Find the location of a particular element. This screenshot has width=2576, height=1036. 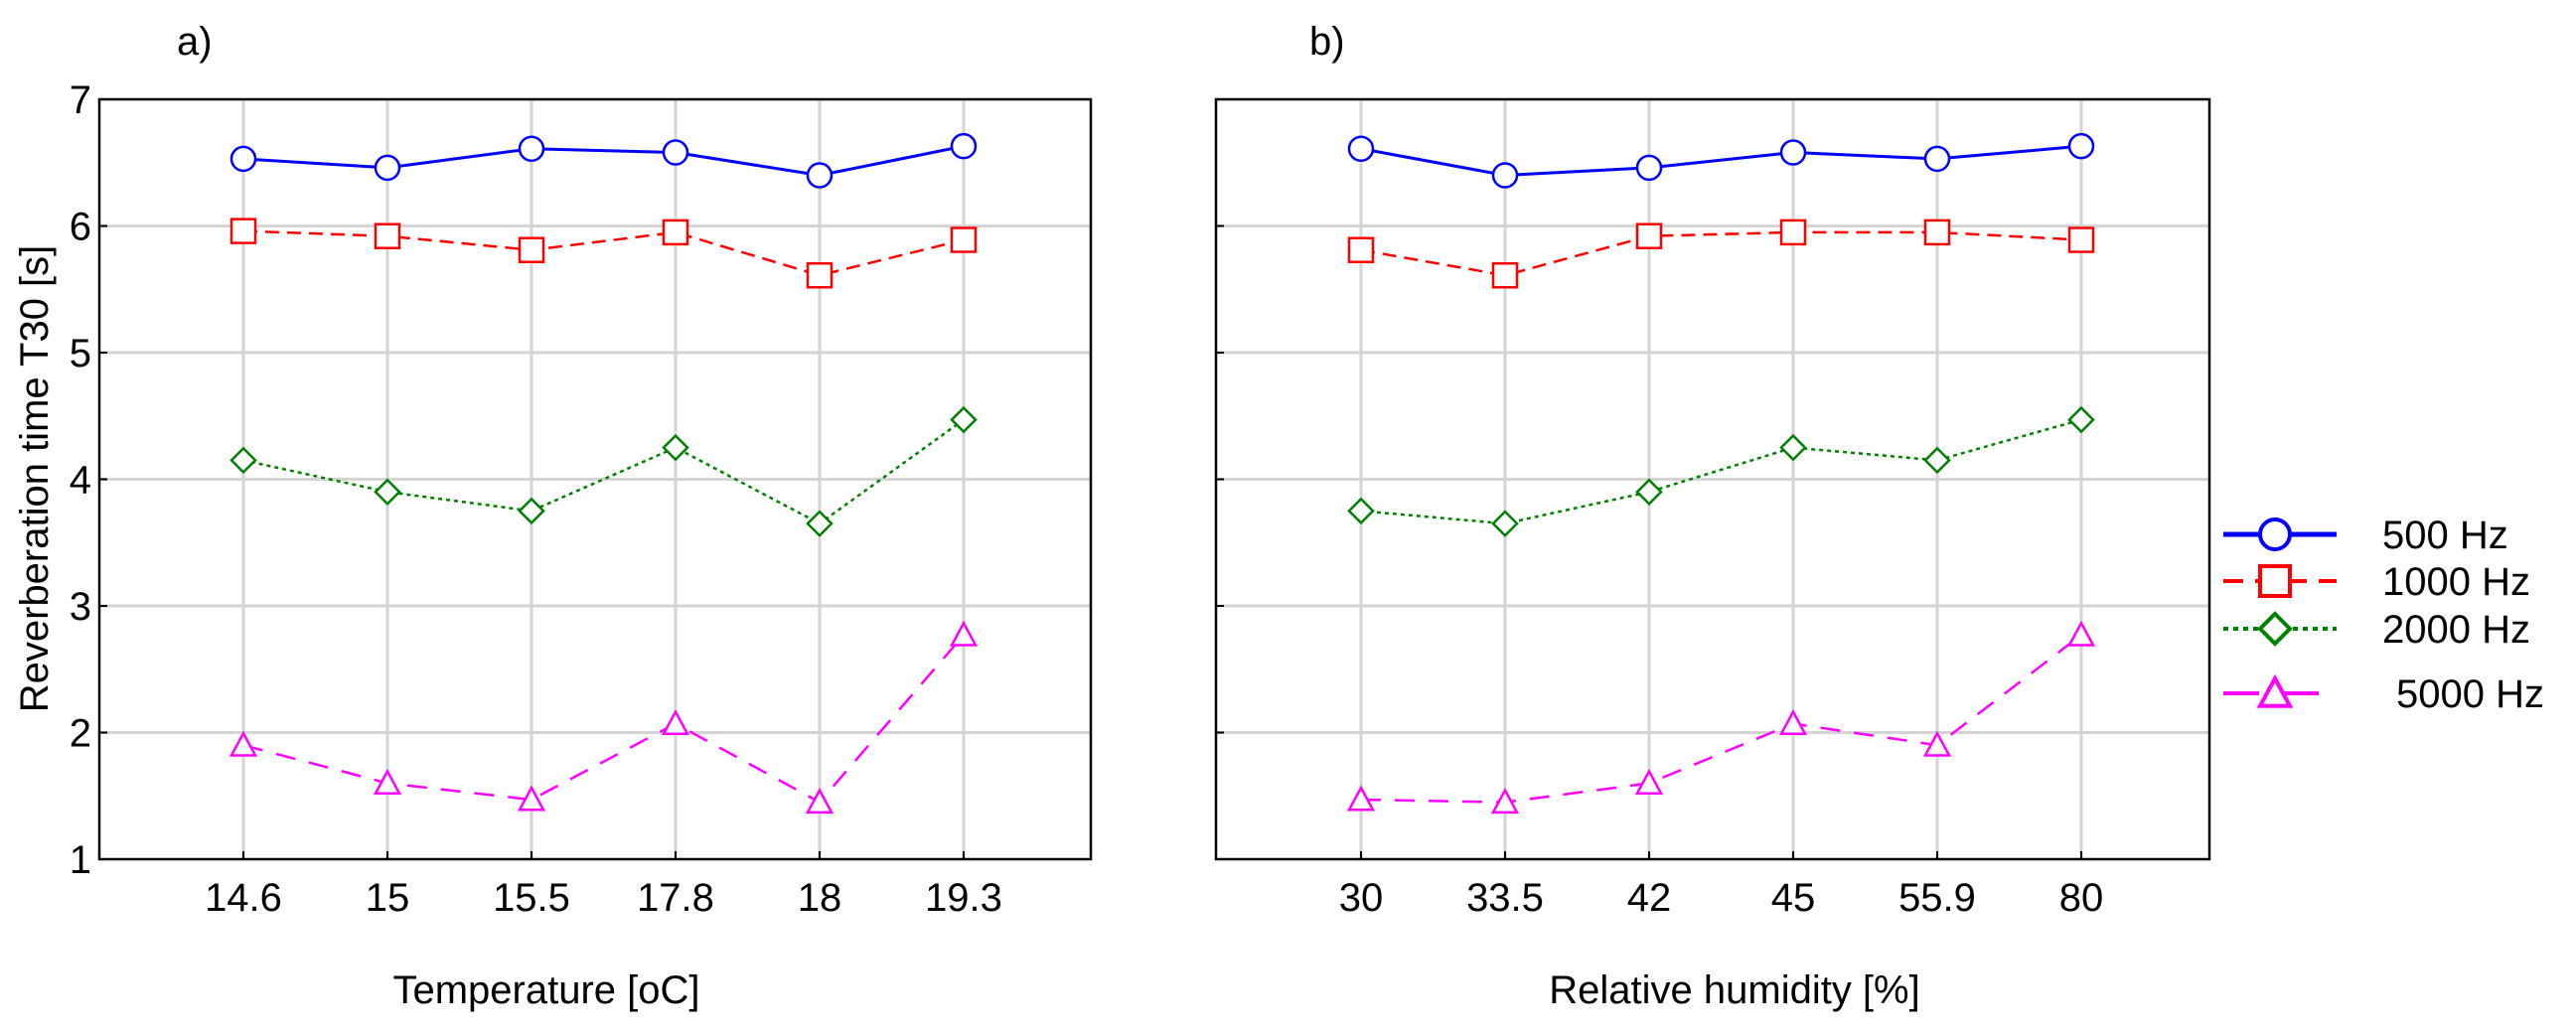

legend-entry-5000-hz: 5000 Hz is located at coordinates (2383, 694).